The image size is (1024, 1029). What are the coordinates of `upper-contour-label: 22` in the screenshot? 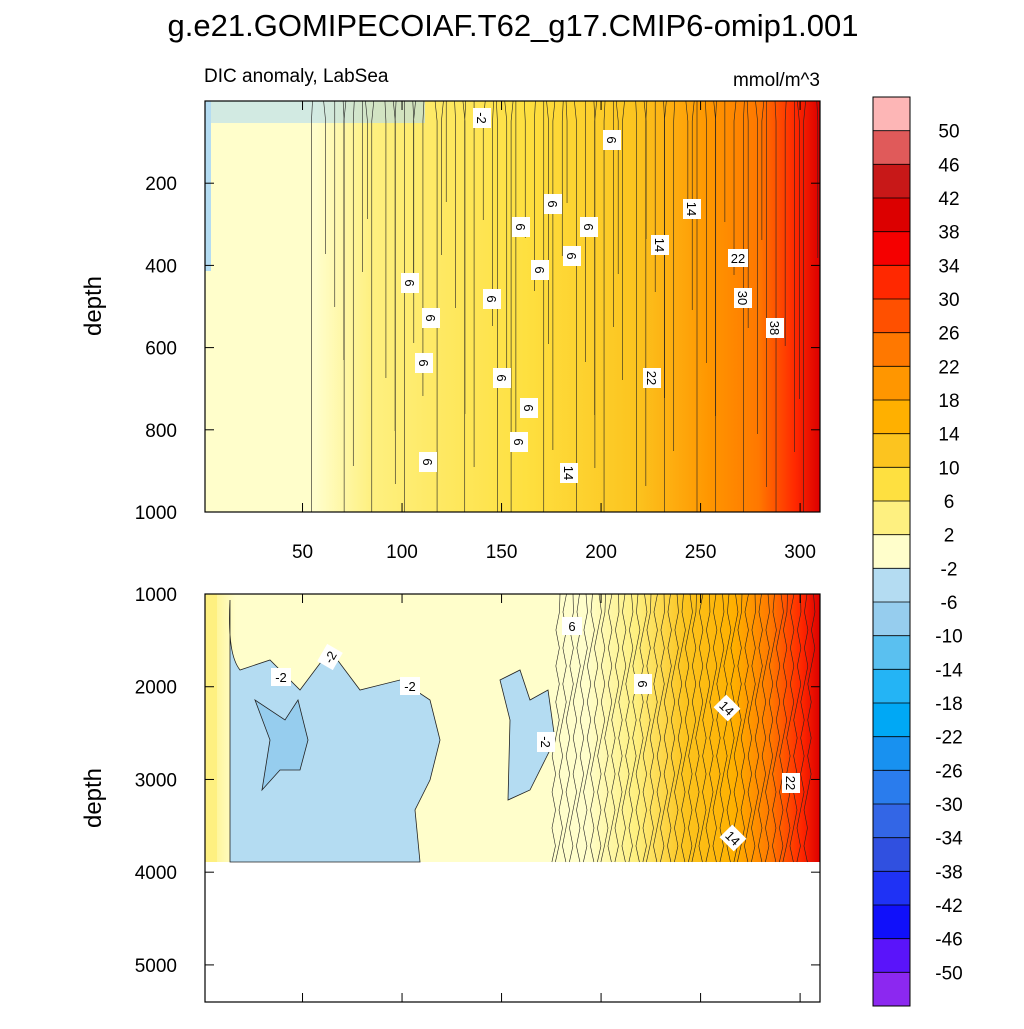 It's located at (652, 378).